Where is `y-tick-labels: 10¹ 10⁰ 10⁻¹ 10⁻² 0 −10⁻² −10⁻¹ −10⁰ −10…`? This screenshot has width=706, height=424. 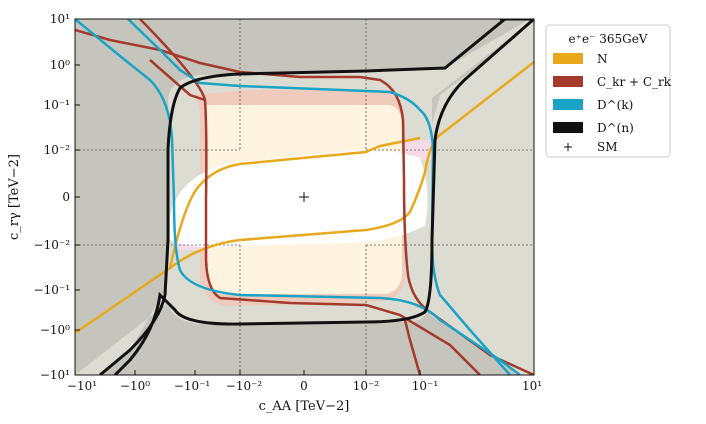 y-tick-labels: 10¹ 10⁰ 10⁻¹ 10⁻² 0 −10⁻² −10⁻¹ −10⁰ −10… is located at coordinates (52, 197).